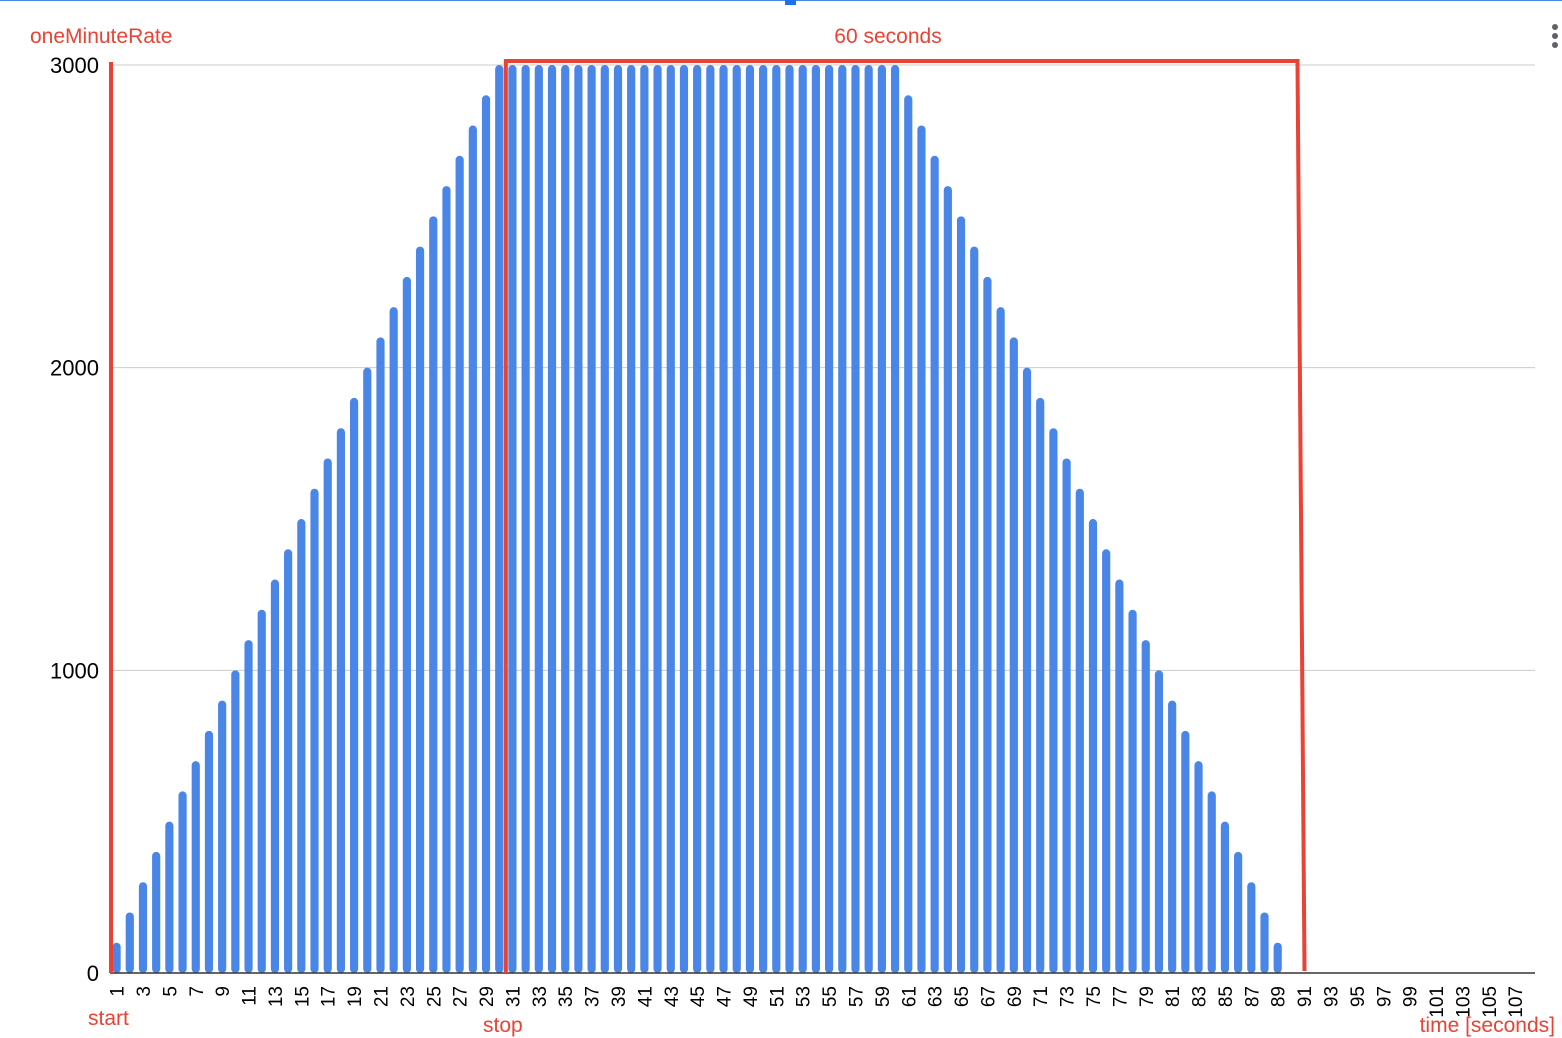 This screenshot has height=1038, width=1562. Describe the element at coordinates (751, 996) in the screenshot. I see `x-tick-label: 49` at that location.